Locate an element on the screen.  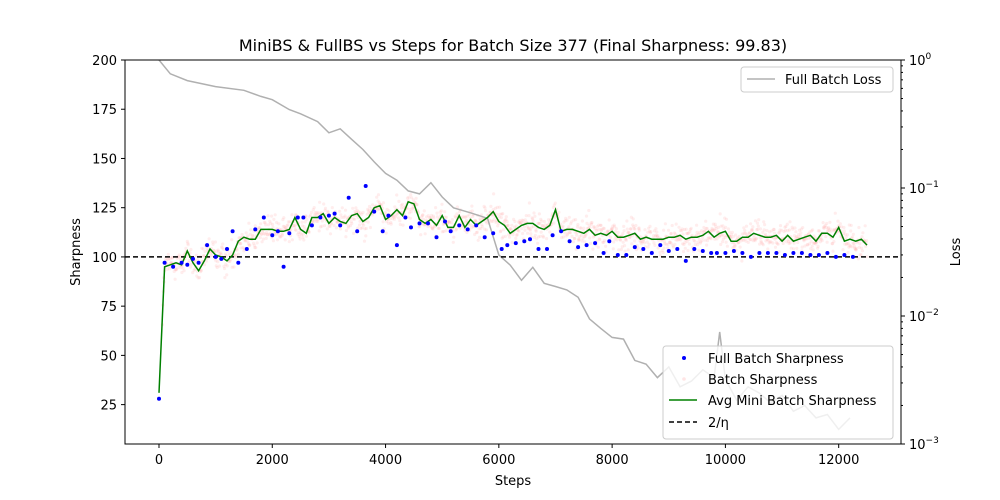
legend-full-batch-sharpness-swatch is located at coordinates (684, 358).